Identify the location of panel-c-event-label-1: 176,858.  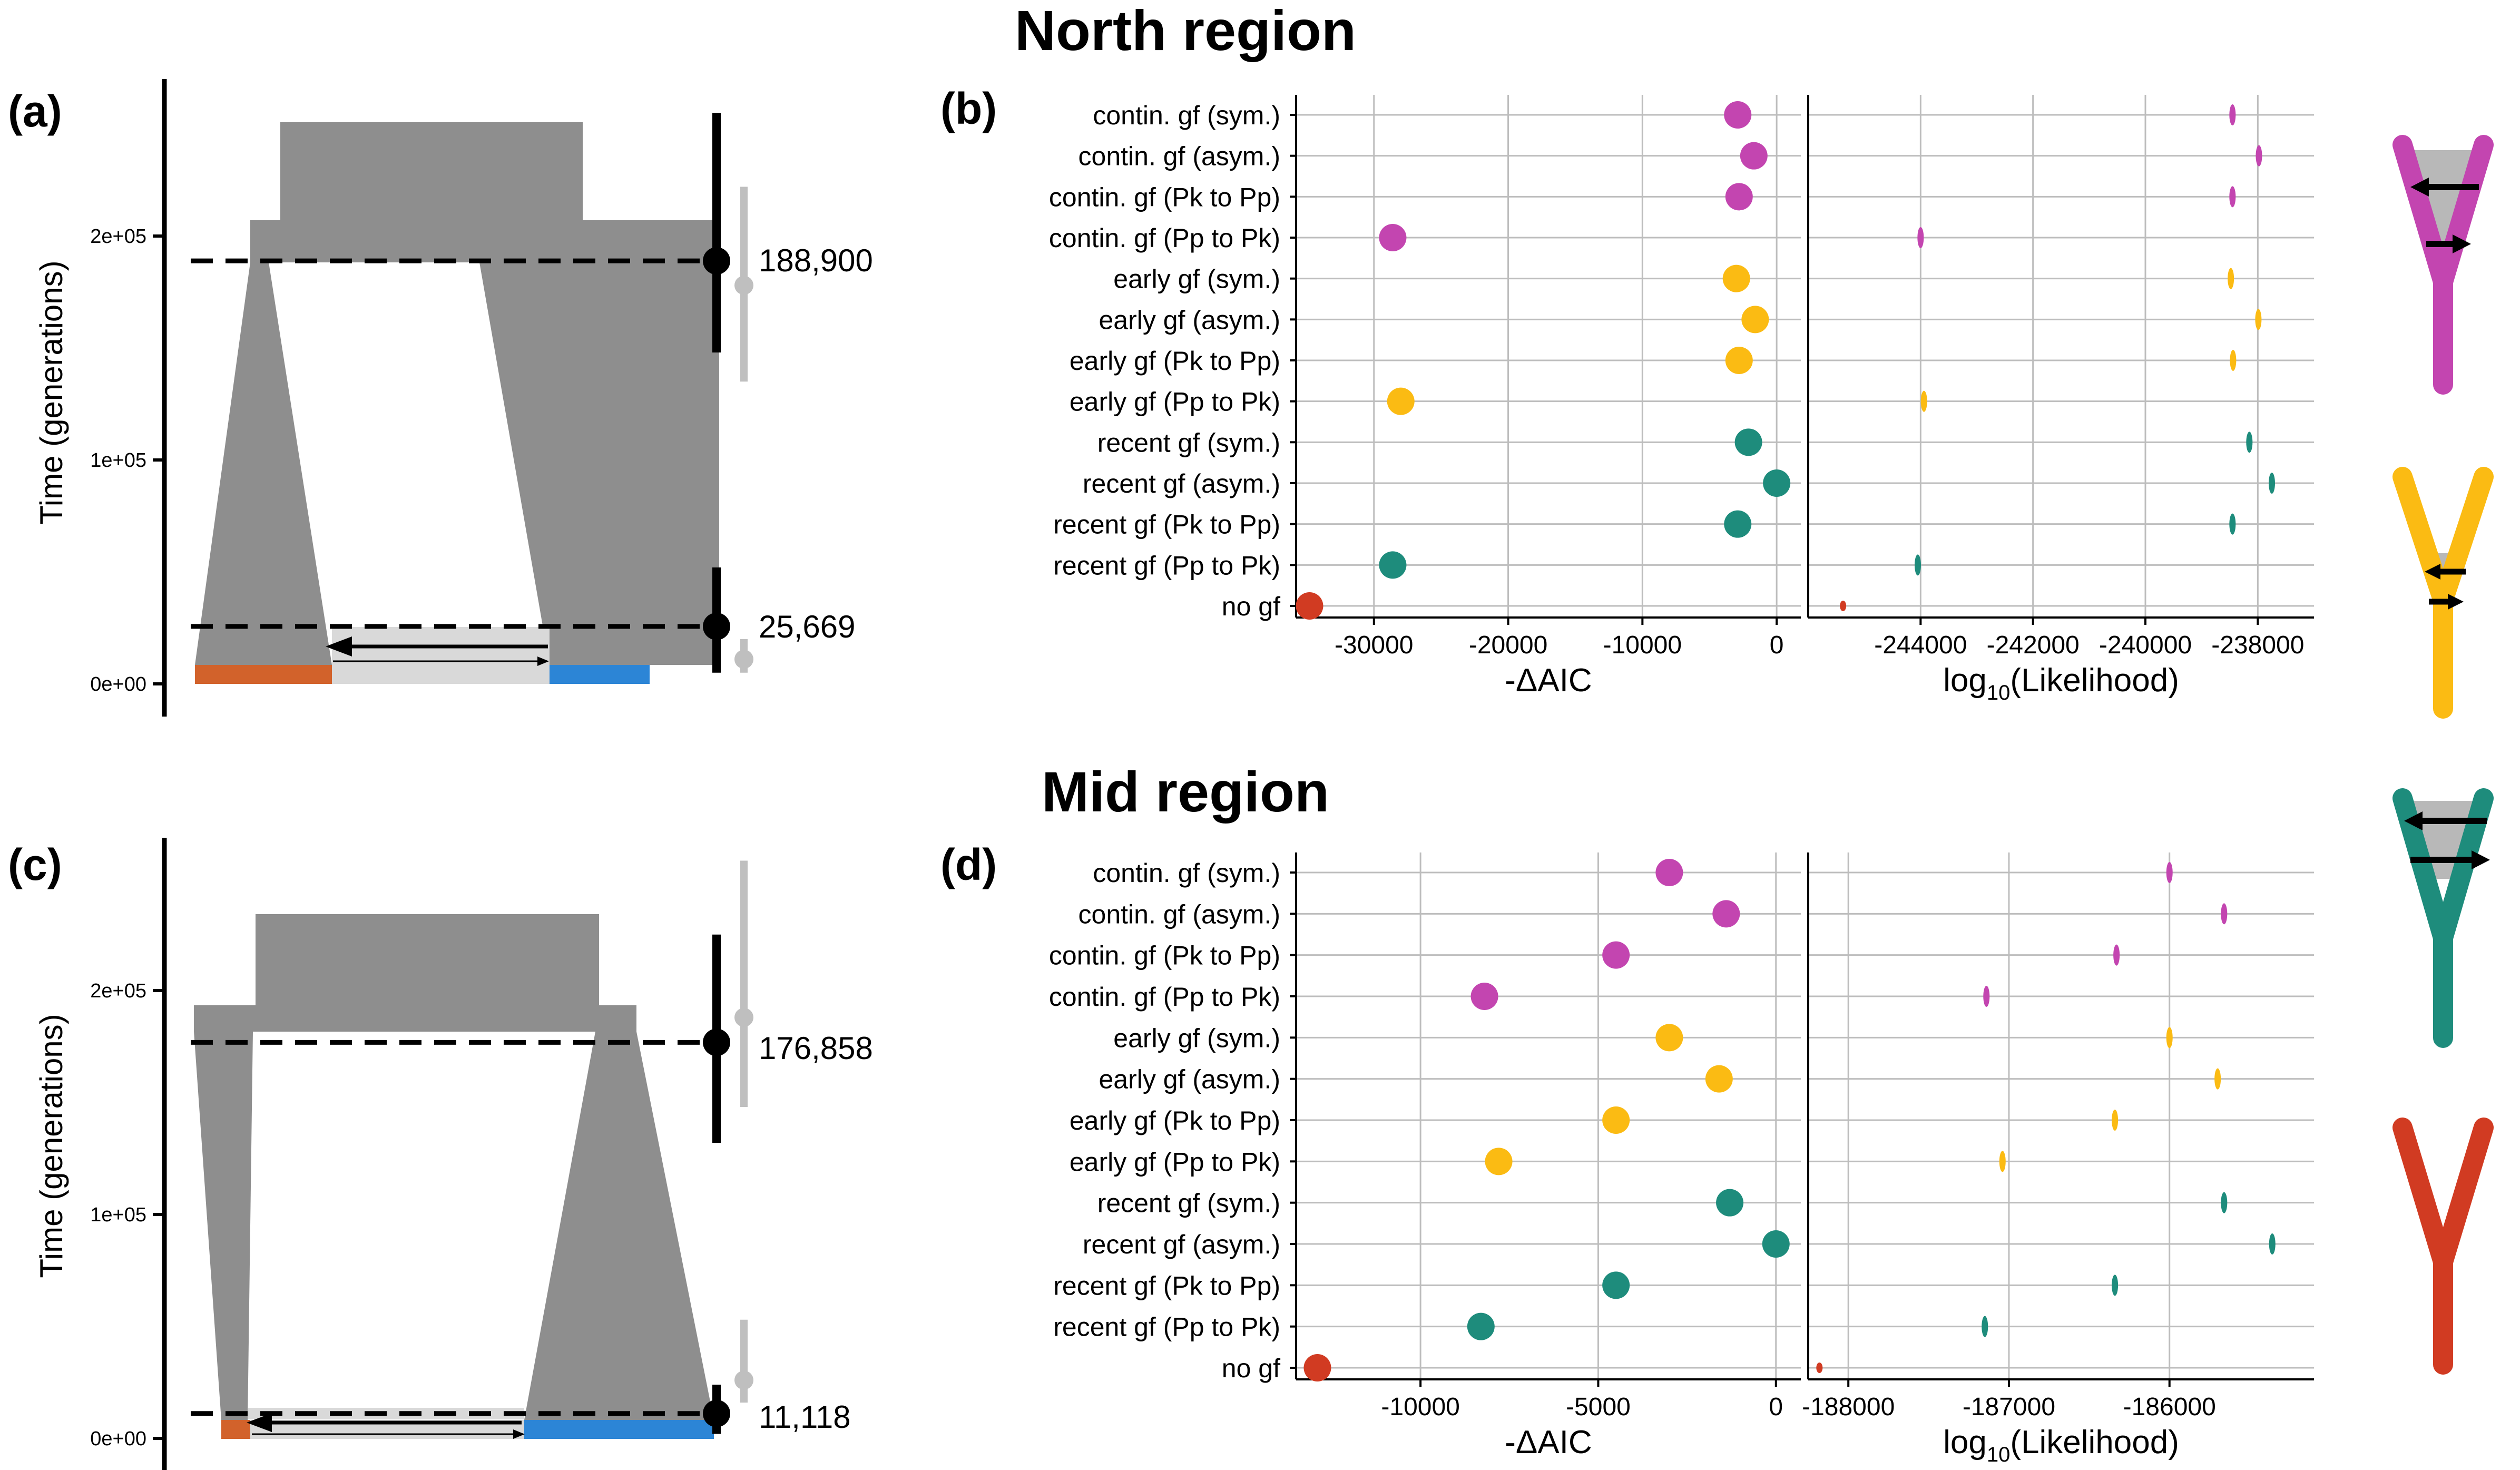
(816, 1048).